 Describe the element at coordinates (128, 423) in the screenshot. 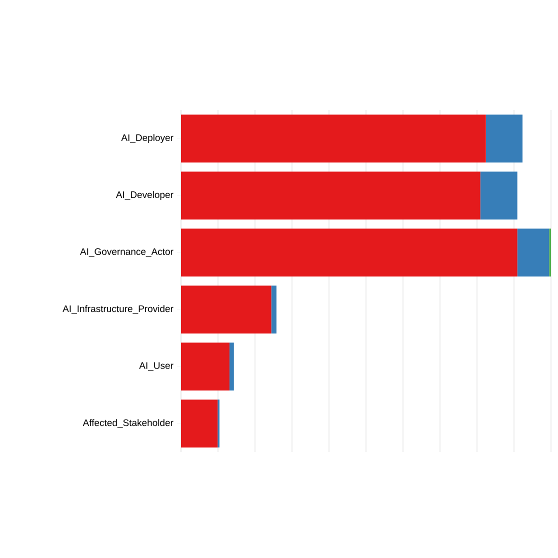

I see `y-tick-label: Affected_Stakeholder` at that location.